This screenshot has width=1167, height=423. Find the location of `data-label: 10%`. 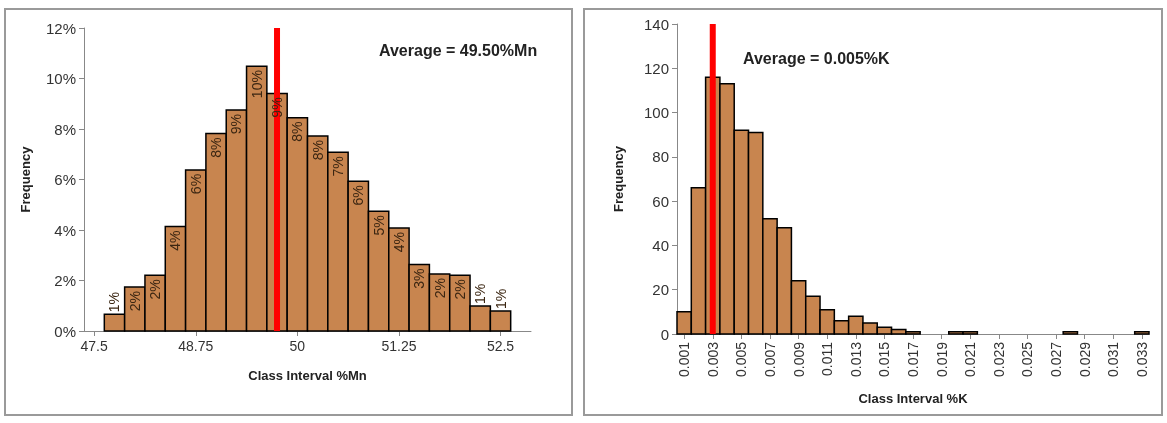

data-label: 10% is located at coordinates (256, 84).